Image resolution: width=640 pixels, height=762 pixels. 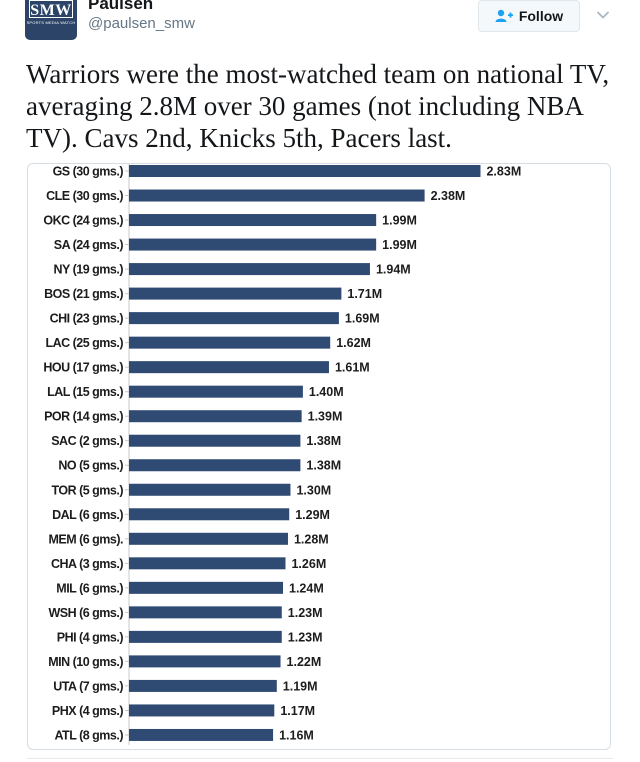 What do you see at coordinates (87, 441) in the screenshot?
I see `category-label: SAC (2 gms.)` at bounding box center [87, 441].